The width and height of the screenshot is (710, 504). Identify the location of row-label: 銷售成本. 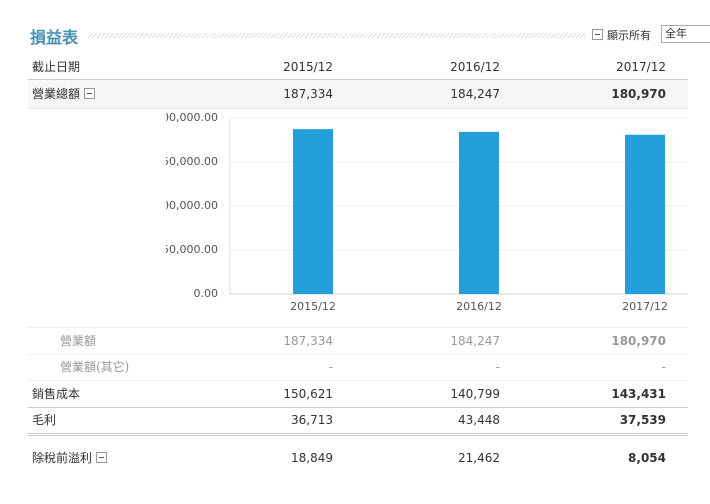
(56, 394).